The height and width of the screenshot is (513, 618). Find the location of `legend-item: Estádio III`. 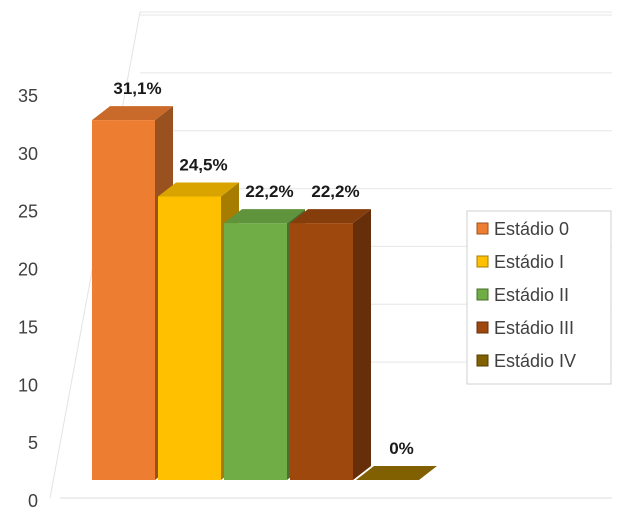

legend-item: Estádio III is located at coordinates (525, 328).